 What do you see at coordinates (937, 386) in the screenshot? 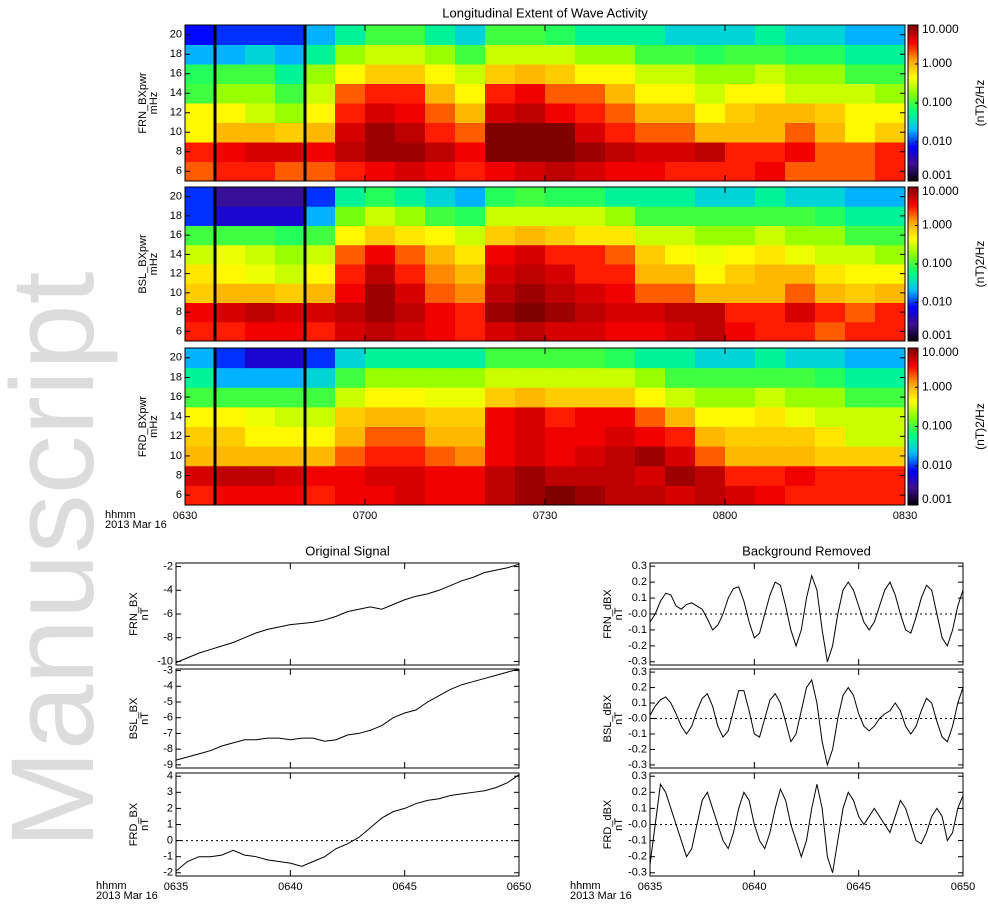
I see `colorbar-tick-label: 1.000` at bounding box center [937, 386].